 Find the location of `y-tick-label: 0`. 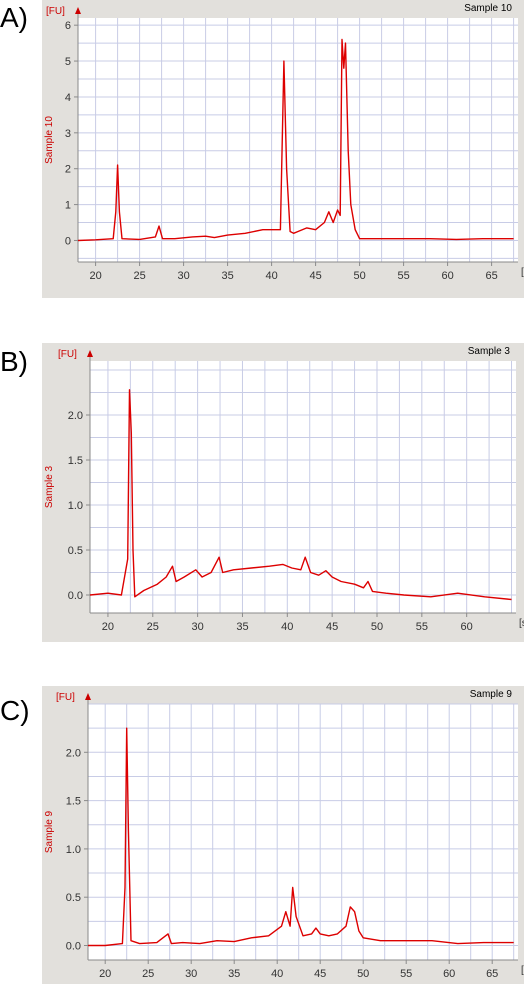

y-tick-label: 0 is located at coordinates (68, 241).